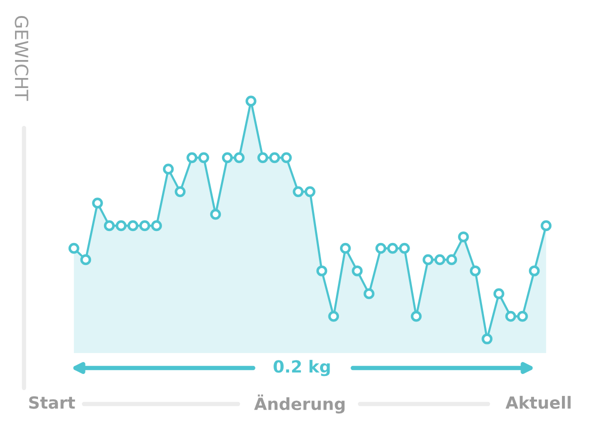  What do you see at coordinates (538, 402) in the screenshot?
I see `text: Aktuell` at bounding box center [538, 402].